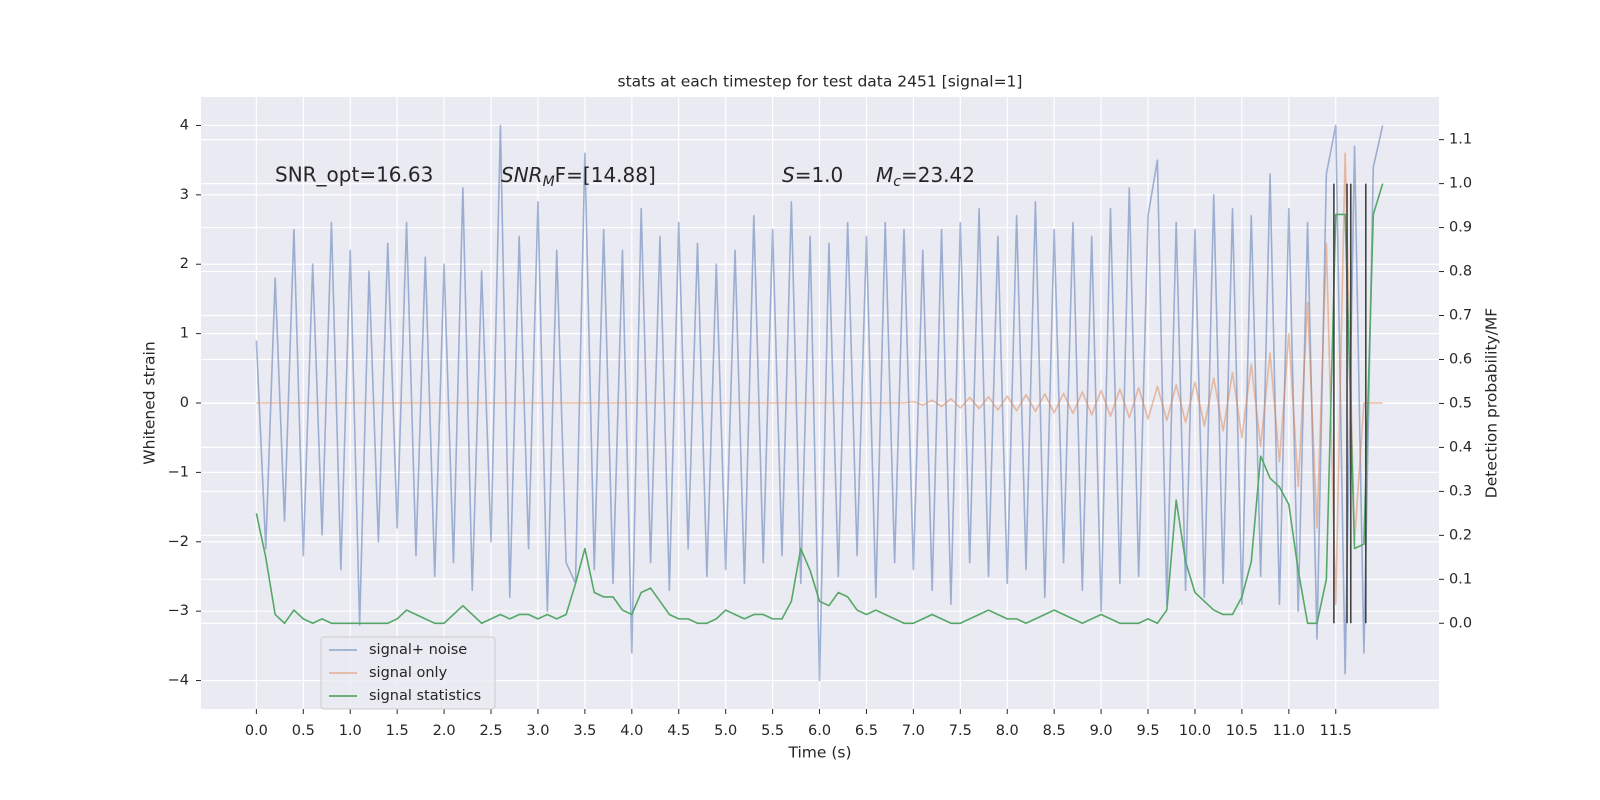  What do you see at coordinates (631, 731) in the screenshot?
I see `x-tick-label: 4.0` at bounding box center [631, 731].